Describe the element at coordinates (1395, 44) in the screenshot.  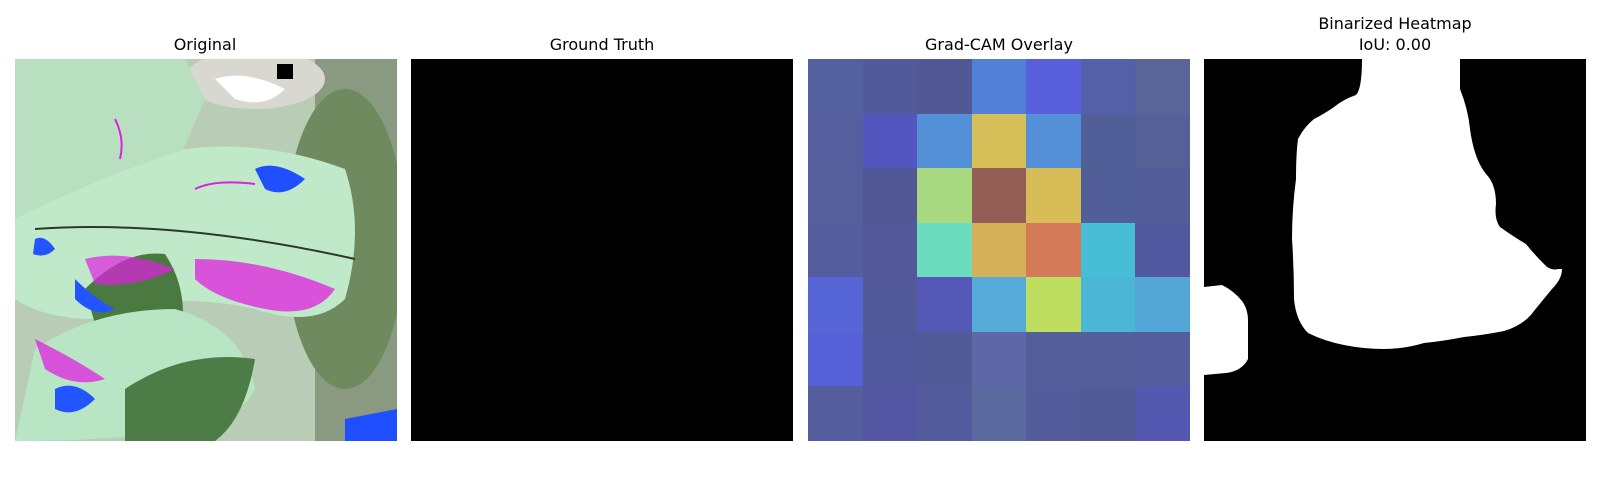
I see `panel-subtitle-iou: IoU: 0.00` at that location.